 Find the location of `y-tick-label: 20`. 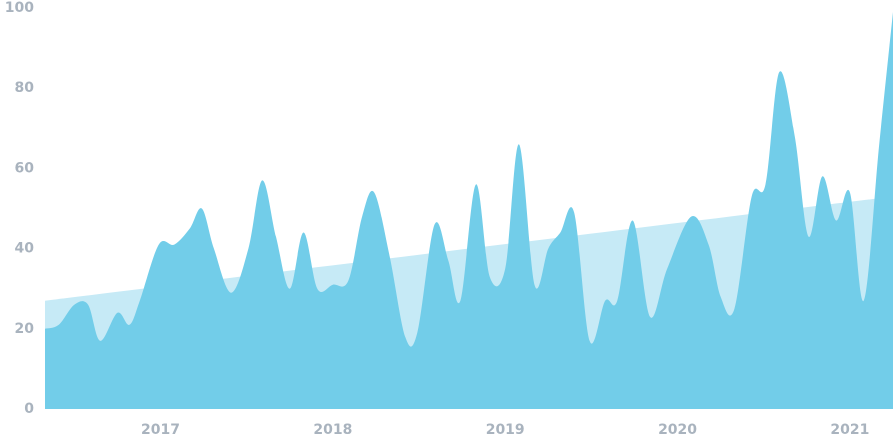

y-tick-label: 20 is located at coordinates (25, 329).